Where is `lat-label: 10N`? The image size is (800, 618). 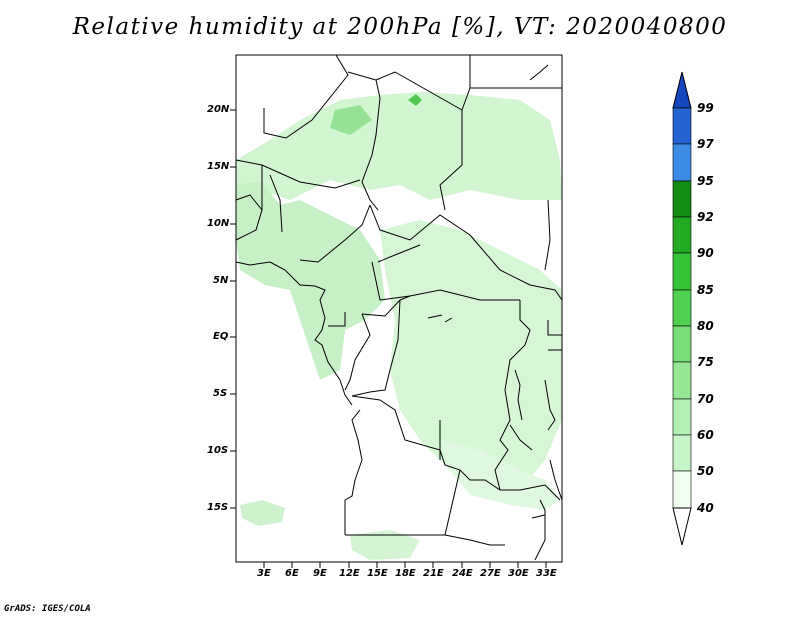
lat-label: 10N is located at coordinates (218, 223).